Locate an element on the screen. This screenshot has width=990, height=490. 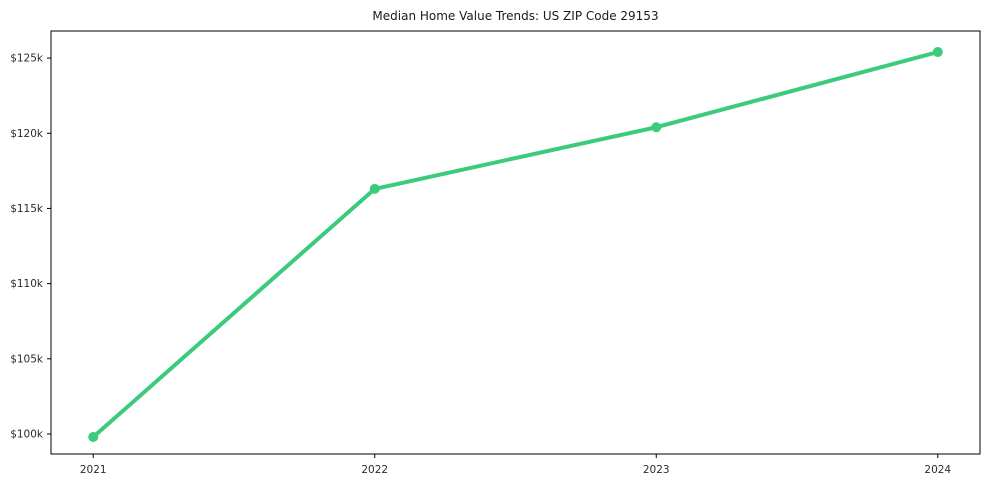
y-tick-label: $125k is located at coordinates (27, 59).